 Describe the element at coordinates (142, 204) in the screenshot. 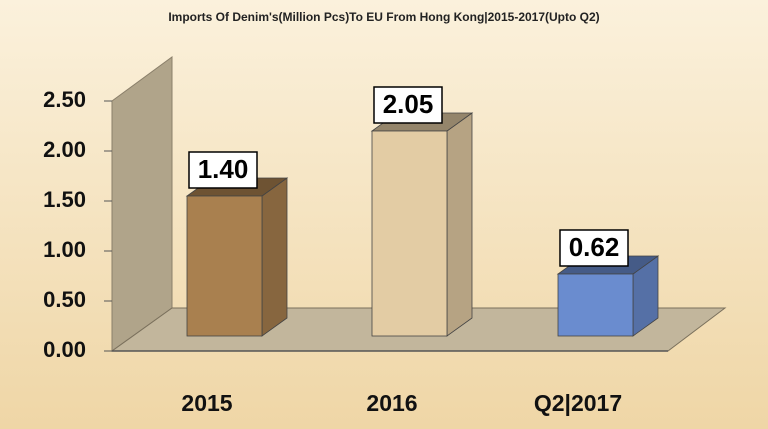

I see `side-wall` at that location.